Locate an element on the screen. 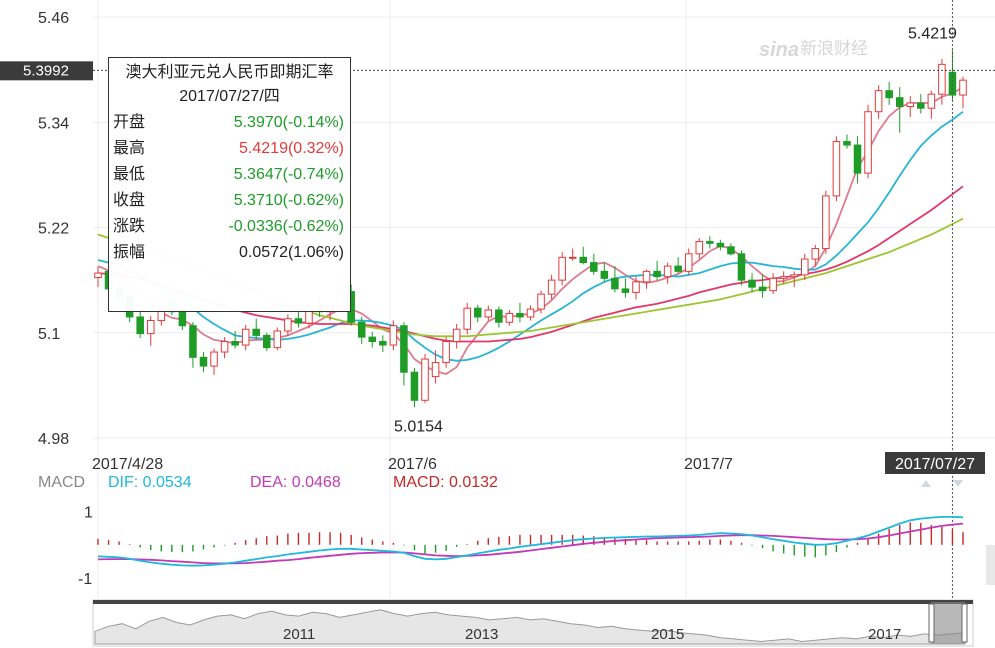  date-axis: 2017/4/28 2017/6 2017/7 is located at coordinates (412, 464).